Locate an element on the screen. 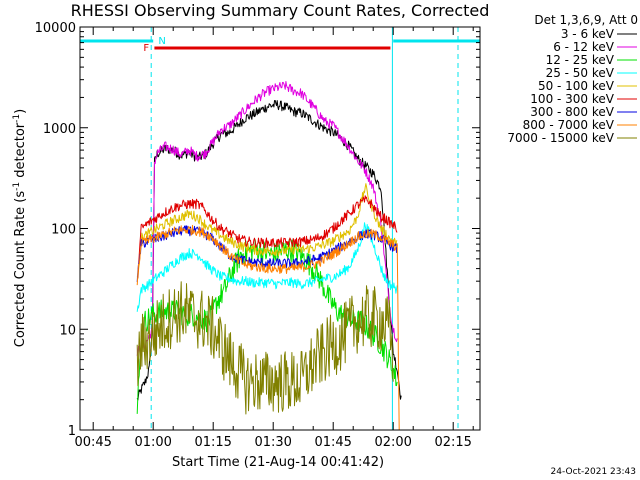 Image resolution: width=640 pixels, height=480 pixels. y-axis-label-post: ) is located at coordinates (20, 111).